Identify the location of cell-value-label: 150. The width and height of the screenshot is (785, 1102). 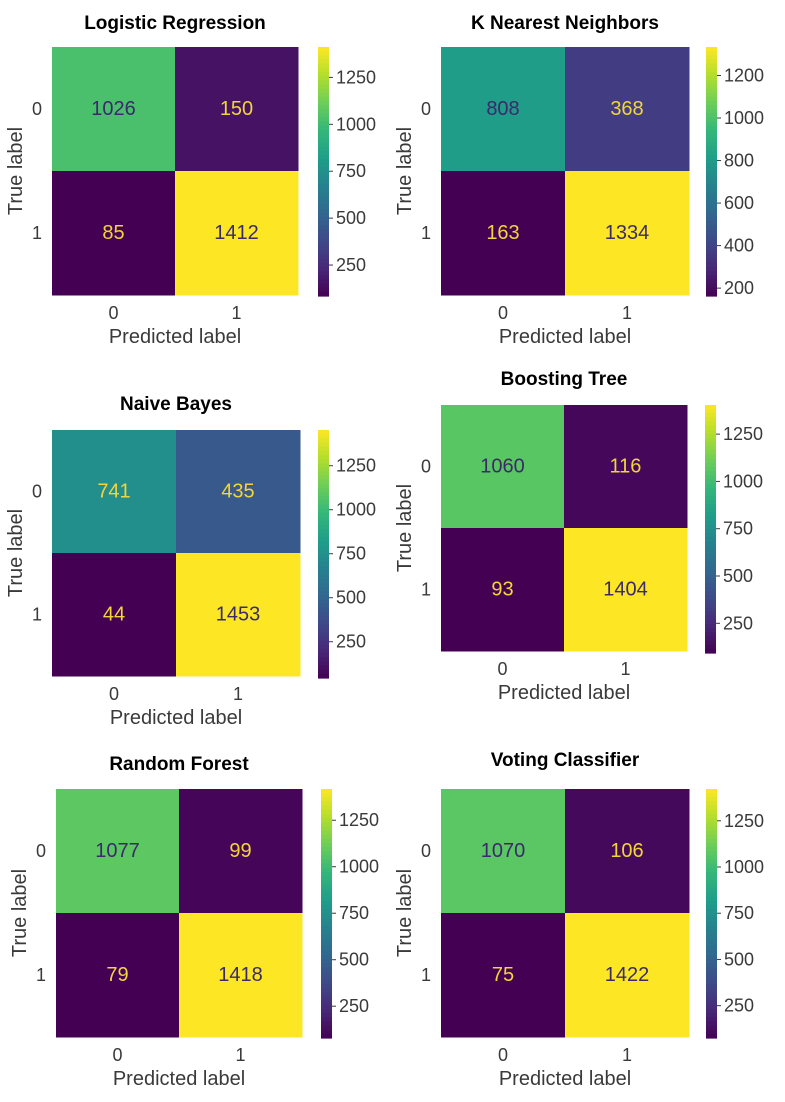
(236, 109).